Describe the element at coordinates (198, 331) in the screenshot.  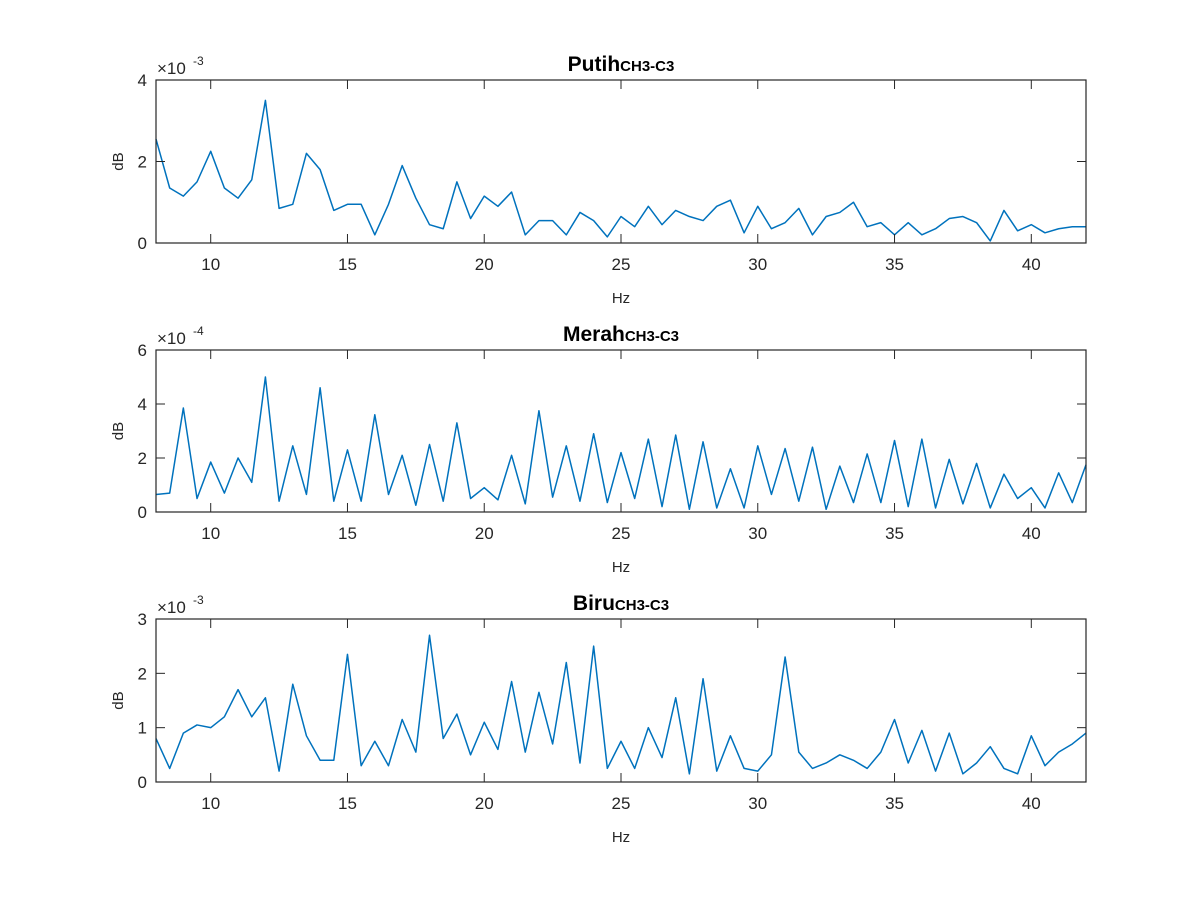
I see `y-exponent-power: -4` at that location.